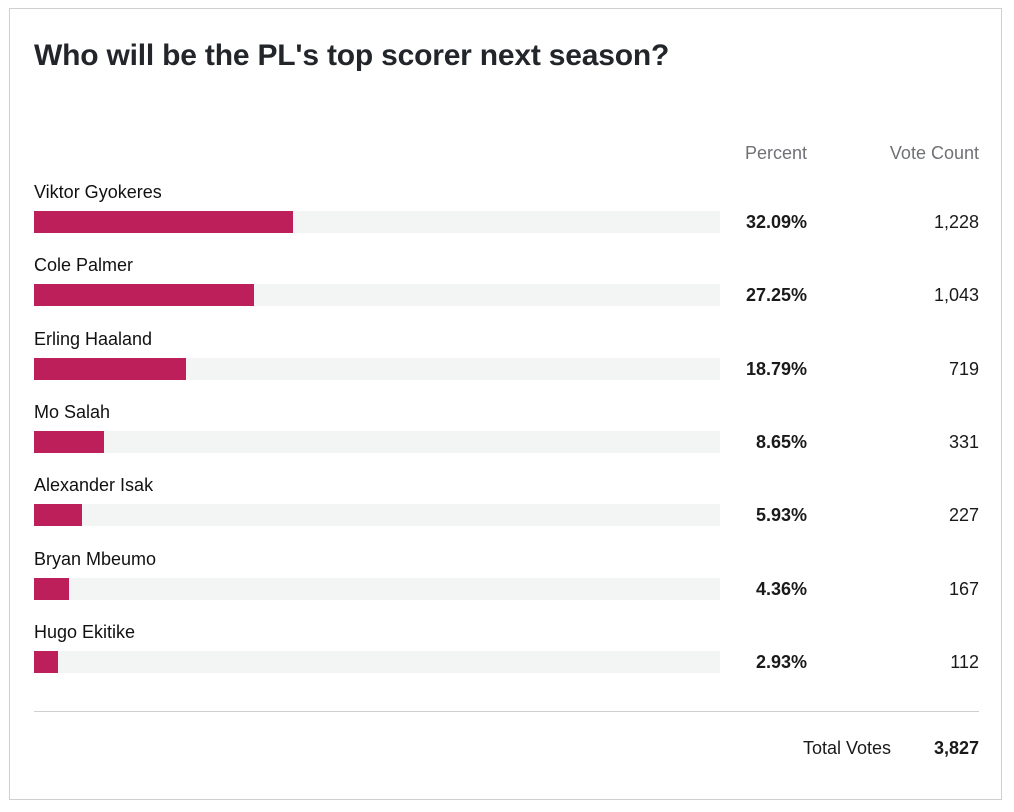 This screenshot has height=812, width=1014. I want to click on poll-option-row: Mo Salah 8.65% 331, so click(505, 438).